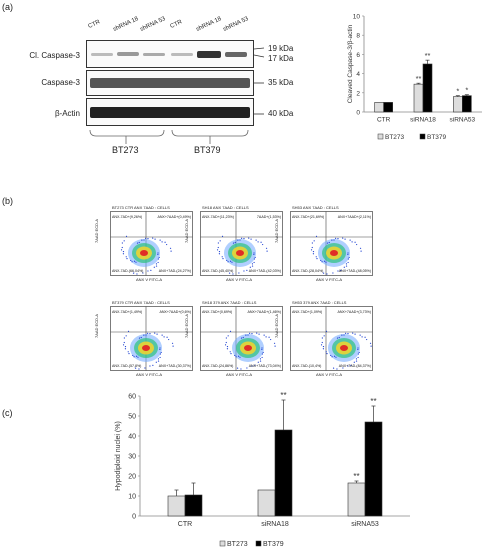  Describe the element at coordinates (60, 82) in the screenshot. I see `row-label-caspase: Caspase-3` at that location.